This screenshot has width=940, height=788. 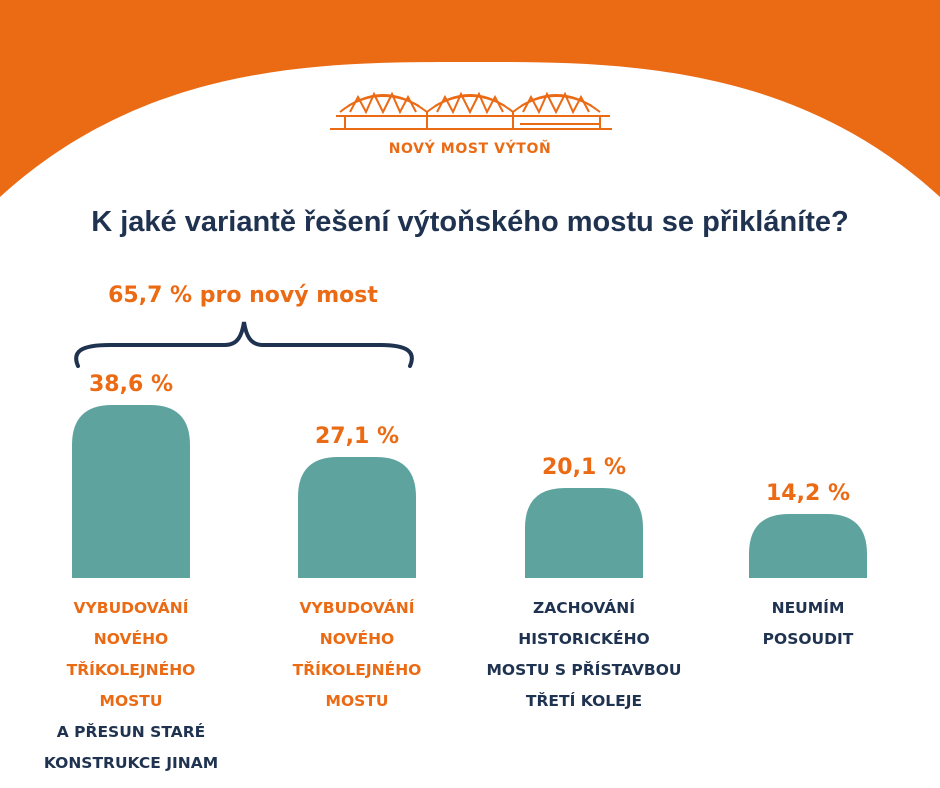 I want to click on bar-value-label-4: 14,2 %, so click(x=808, y=493).